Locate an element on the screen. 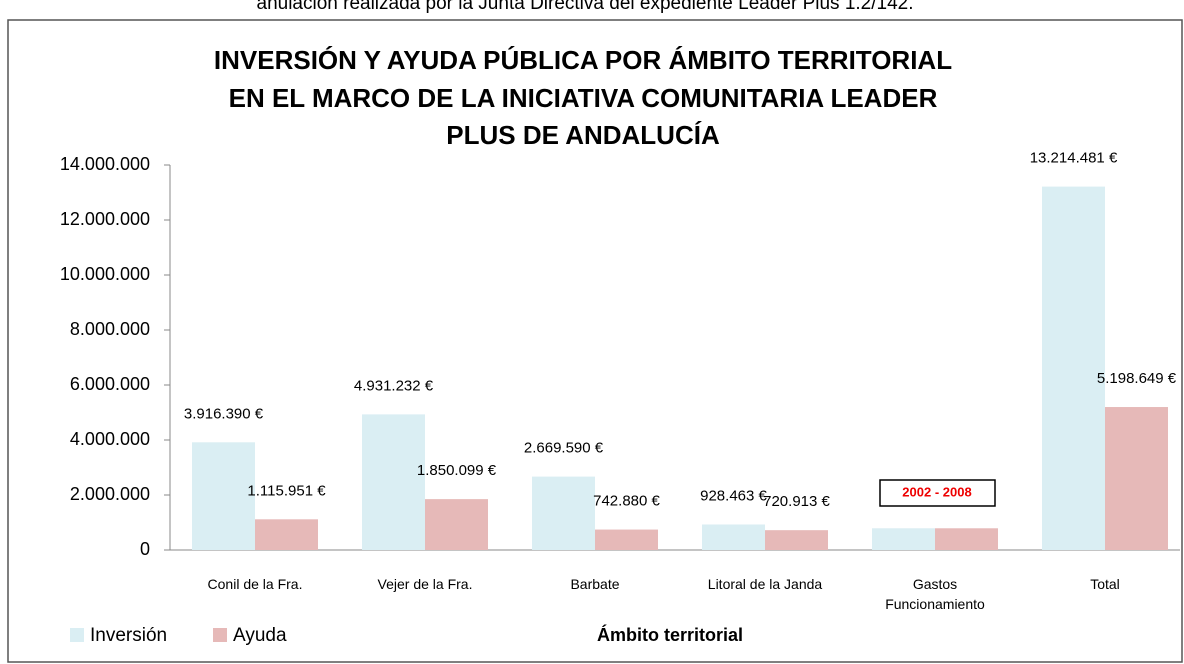 This screenshot has width=1184, height=664. data-label: 2.669.590 € is located at coordinates (564, 448).